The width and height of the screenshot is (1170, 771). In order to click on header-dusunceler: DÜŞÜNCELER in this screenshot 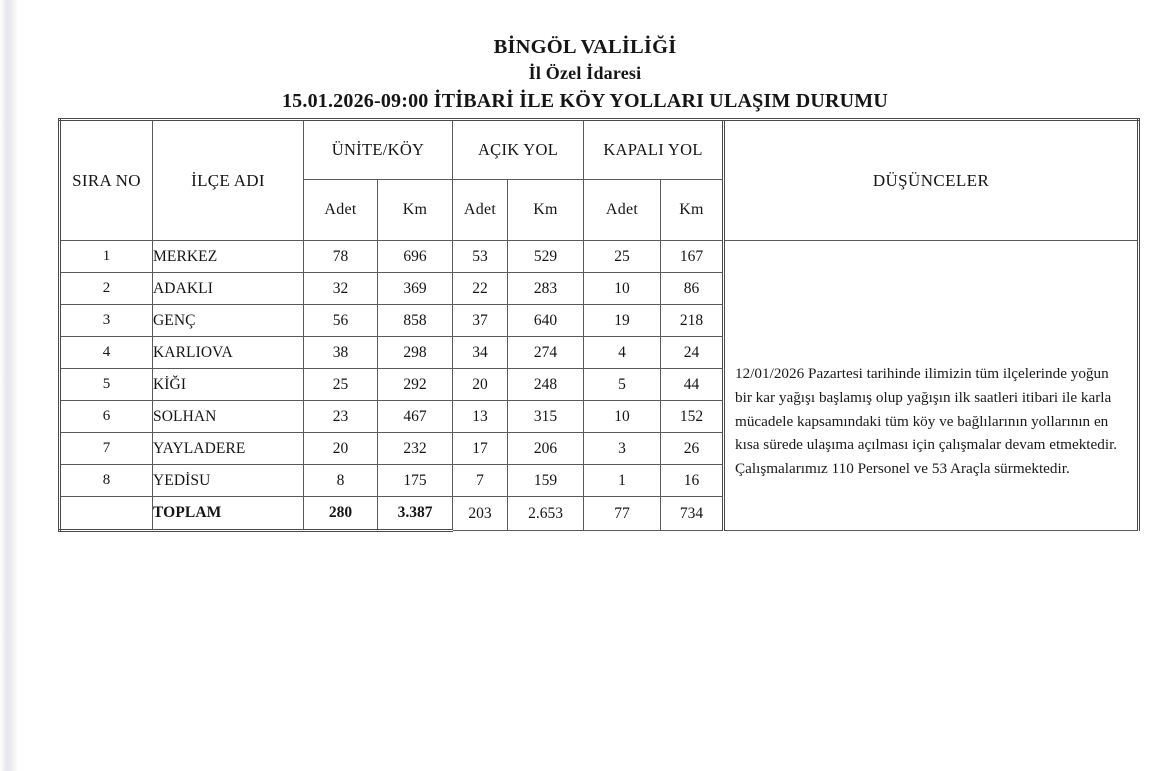, I will do `click(931, 179)`.